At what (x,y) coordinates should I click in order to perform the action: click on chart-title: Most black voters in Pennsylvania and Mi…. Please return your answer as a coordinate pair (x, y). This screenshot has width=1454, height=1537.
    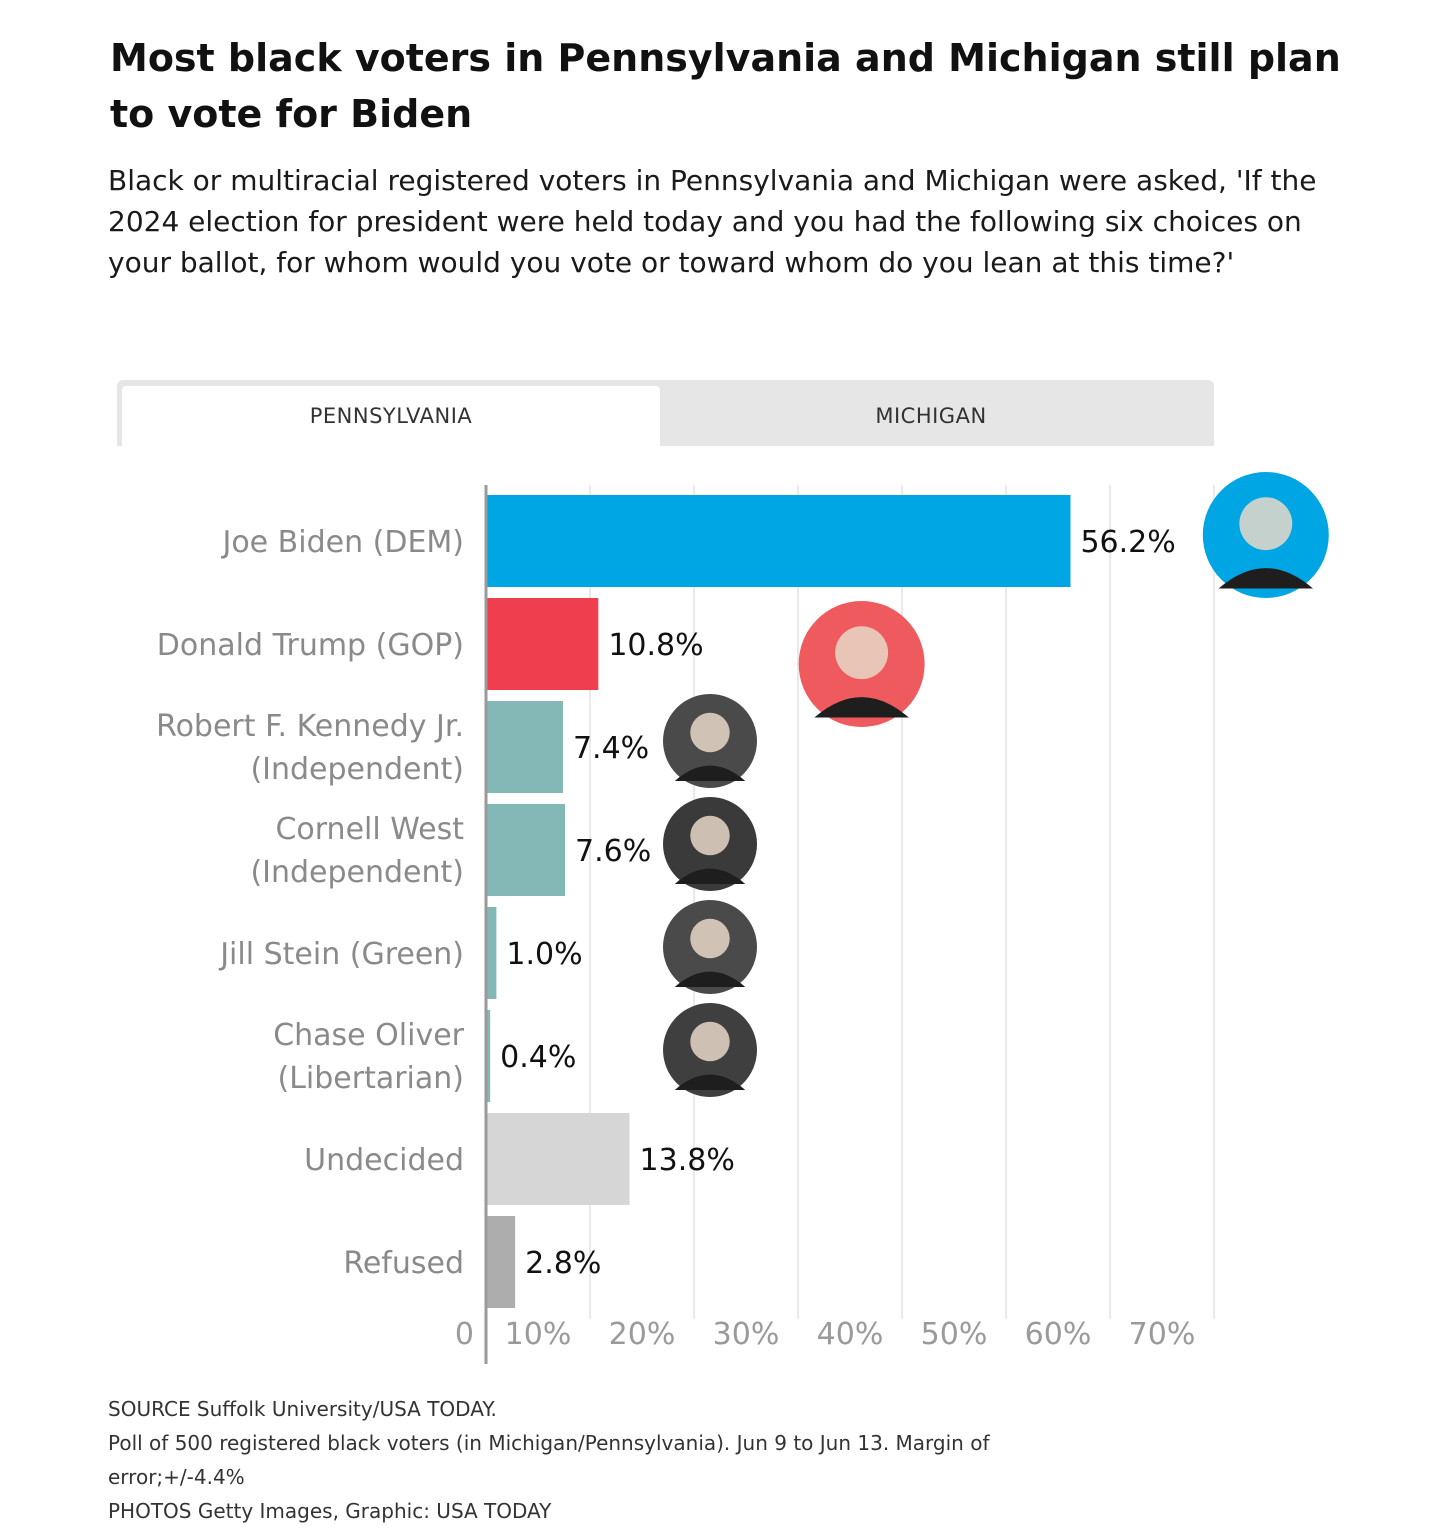
    Looking at the image, I should click on (725, 86).